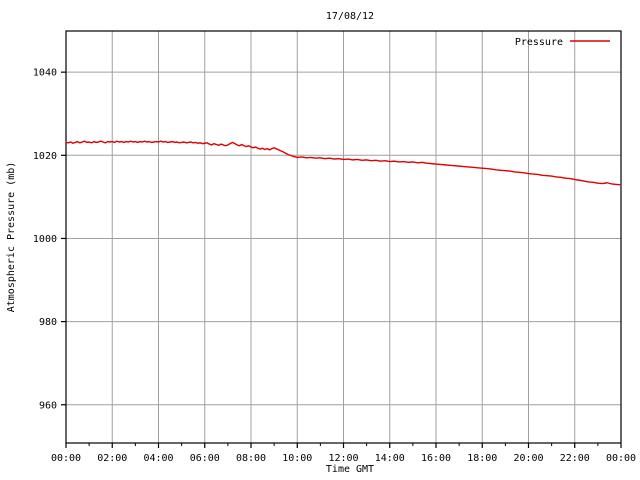 This screenshot has height=480, width=640. What do you see at coordinates (350, 469) in the screenshot?
I see `x-axis-title: Time GMT` at bounding box center [350, 469].